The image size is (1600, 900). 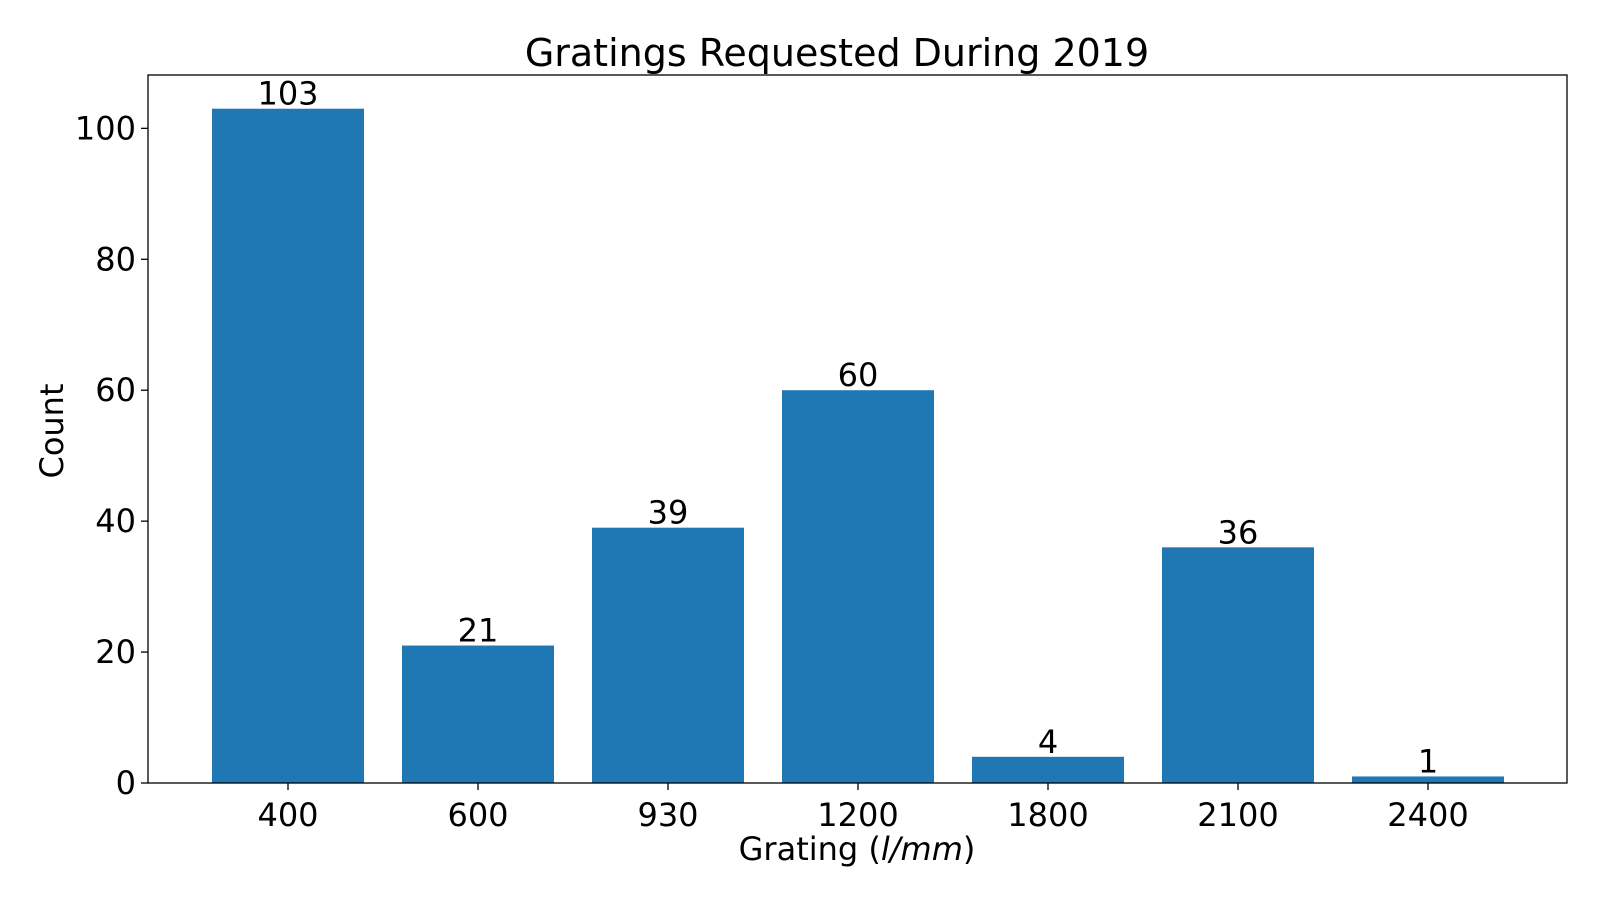 I want to click on x-tick-label-1800: 1800, so click(x=1047, y=815).